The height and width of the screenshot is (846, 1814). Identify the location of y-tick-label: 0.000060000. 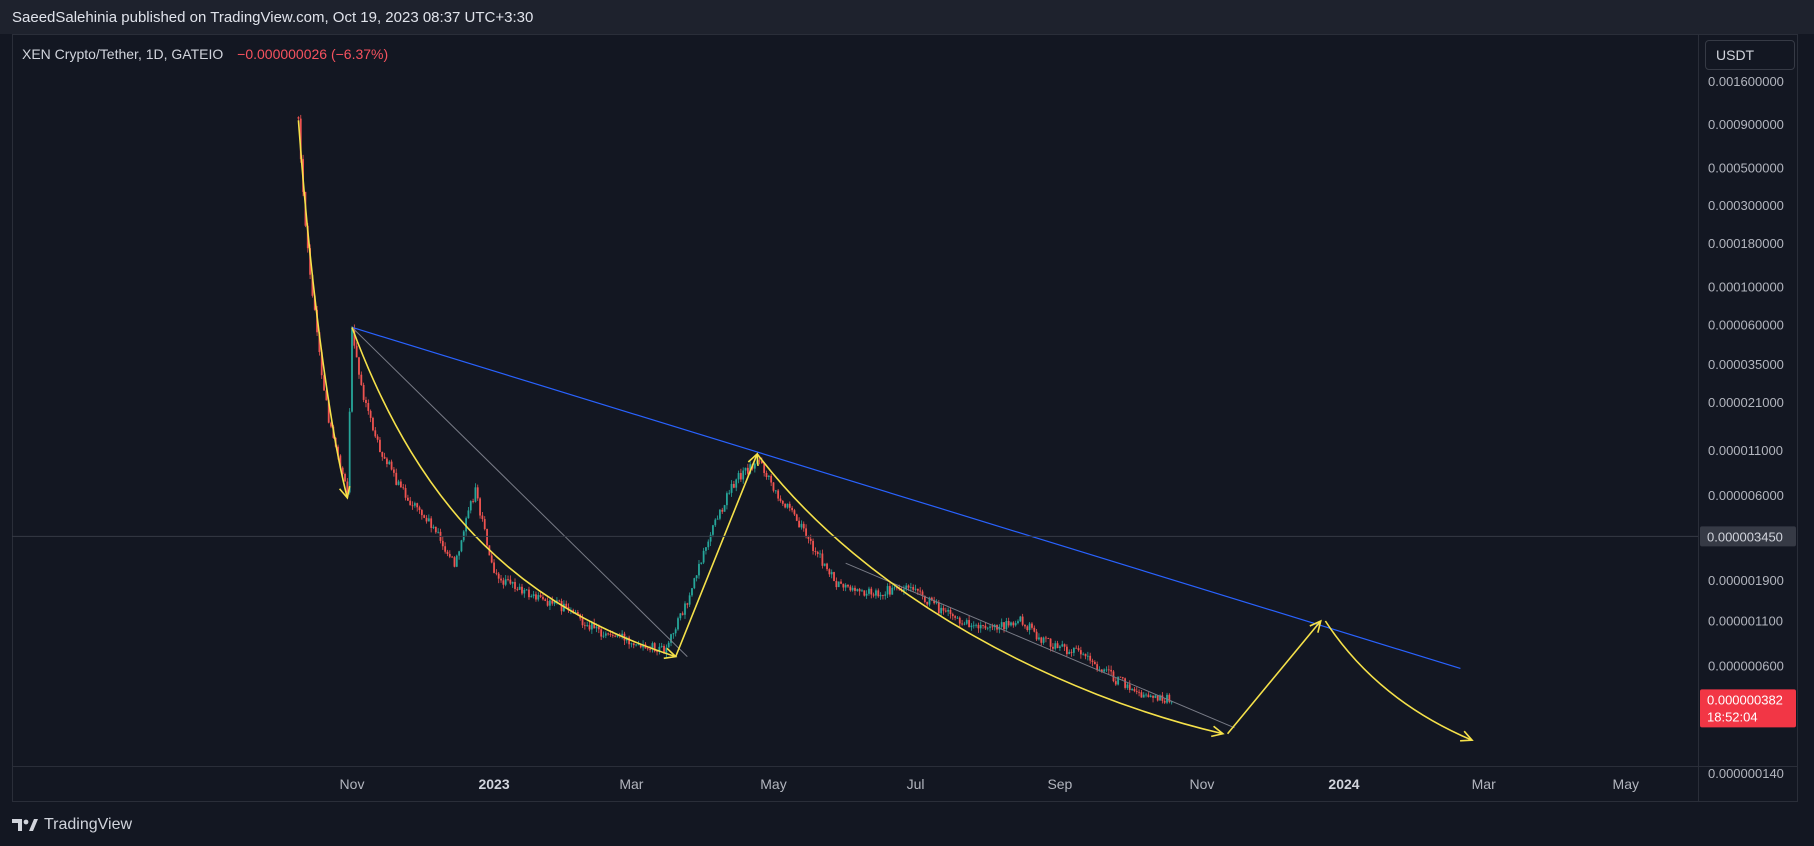
(1746, 324).